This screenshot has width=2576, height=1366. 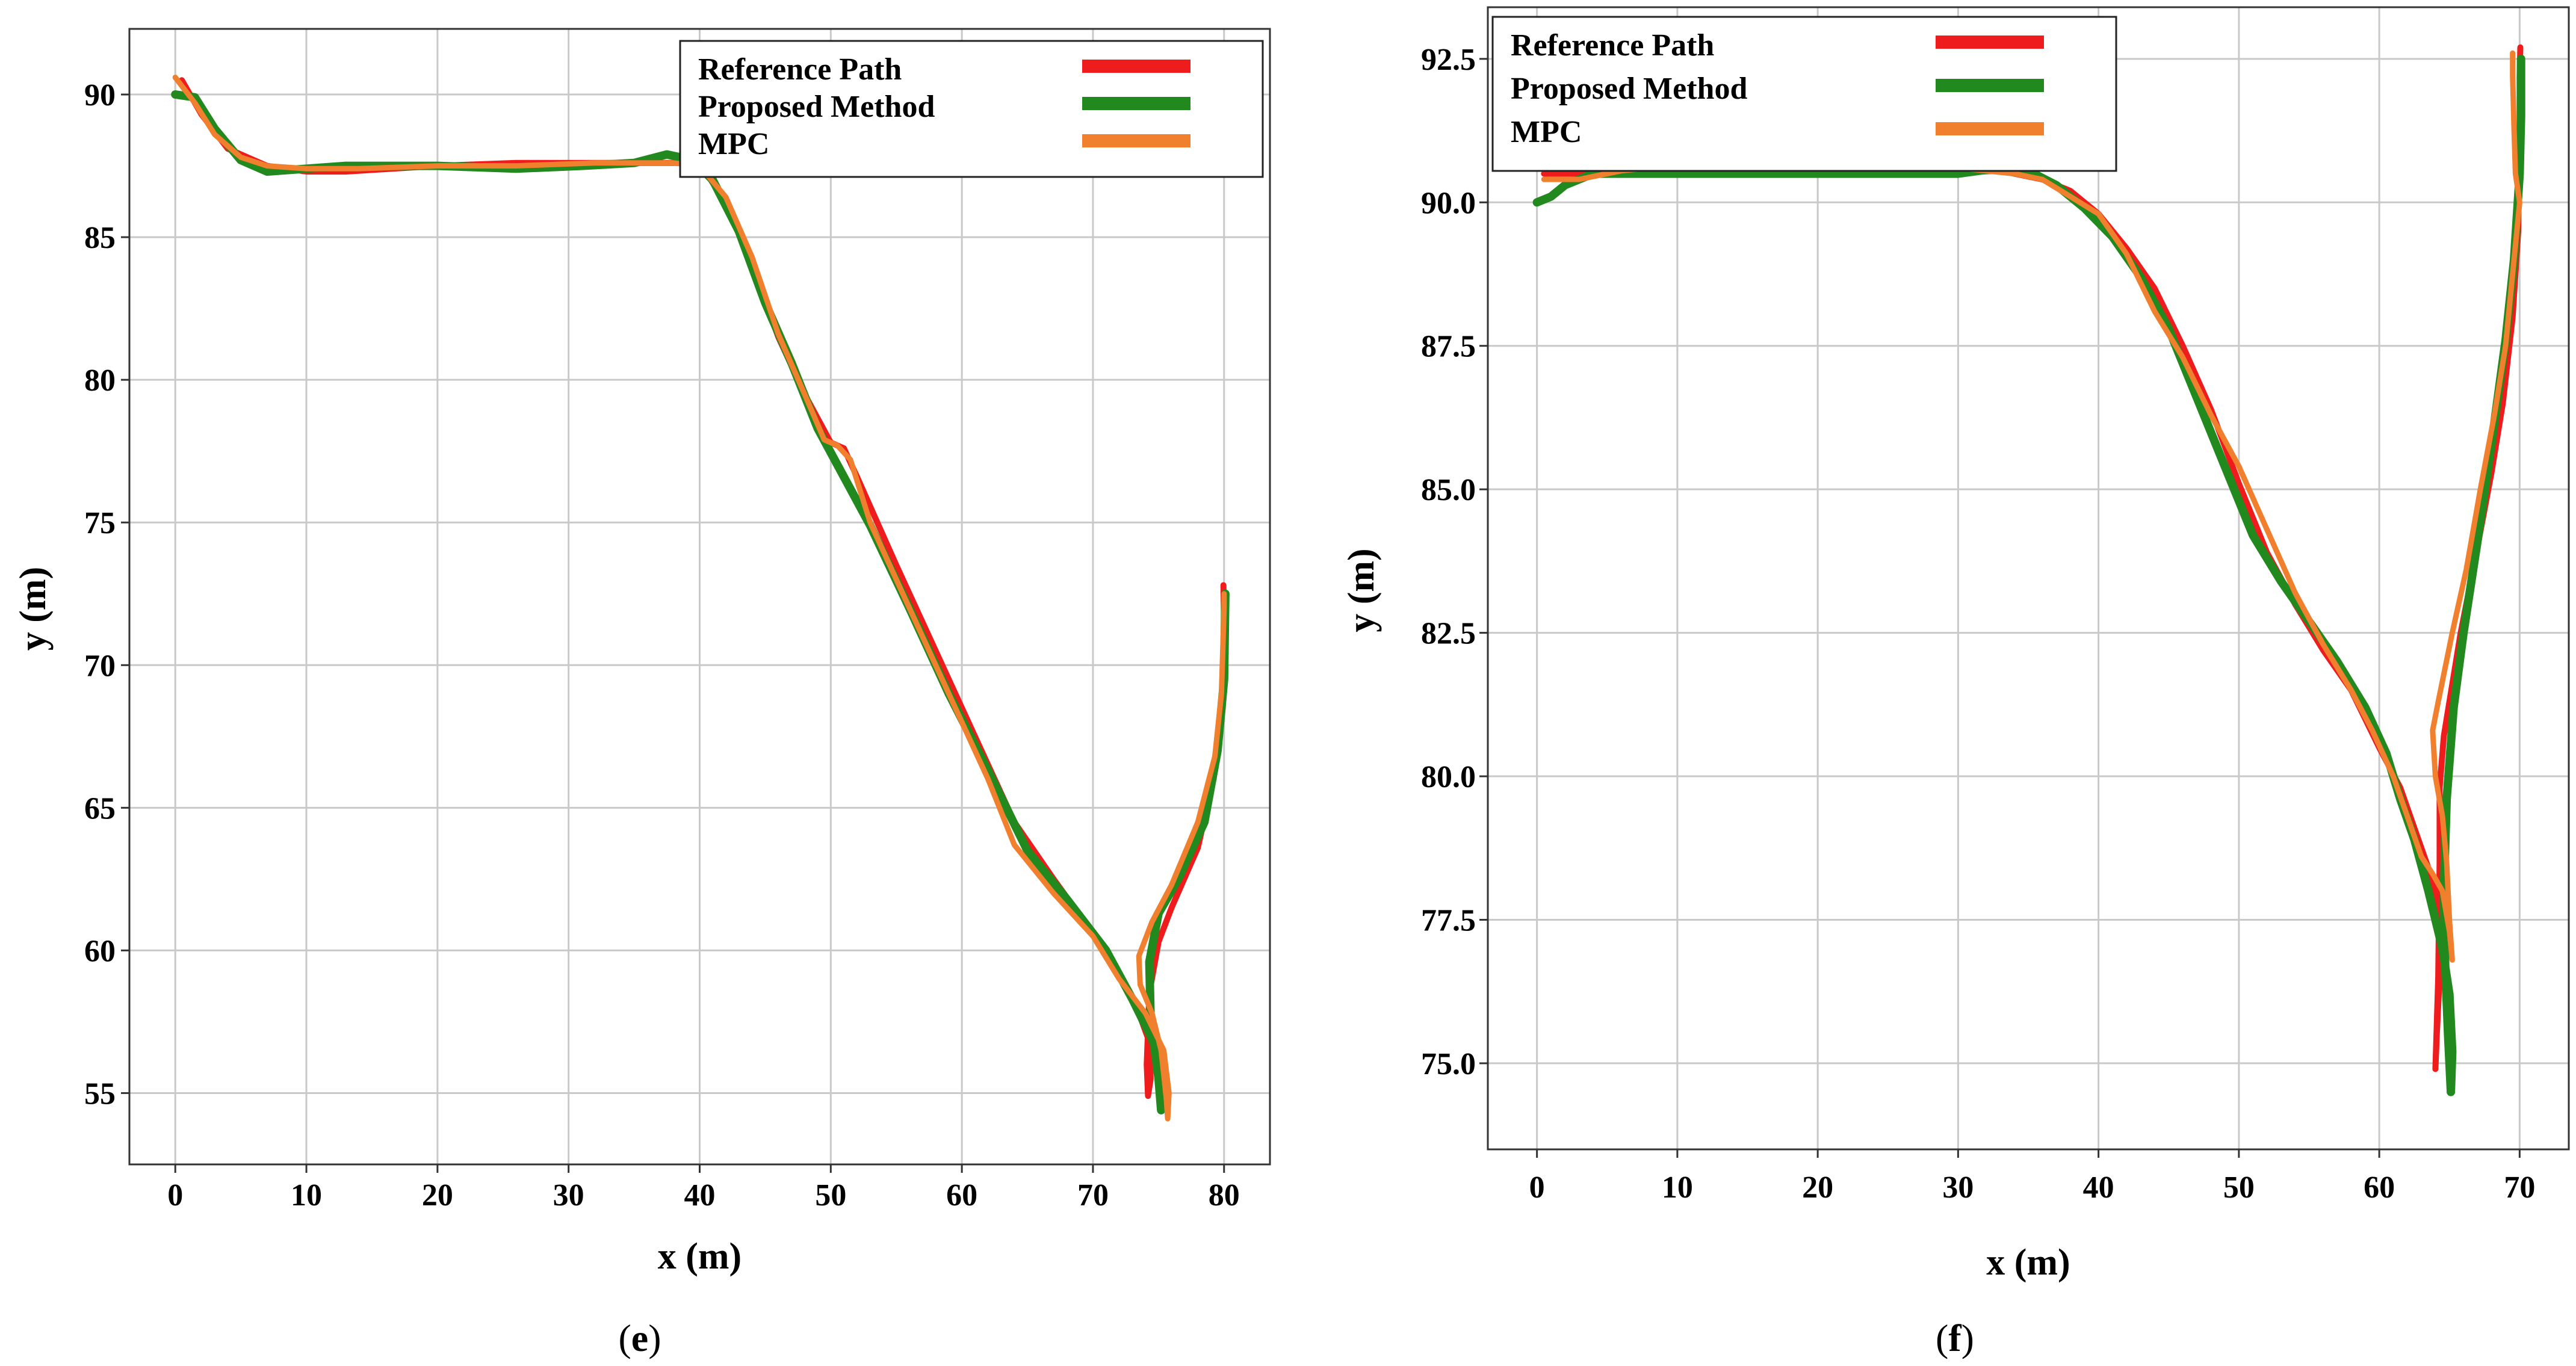 What do you see at coordinates (1449, 920) in the screenshot?
I see `y-tick-label: 77.5` at bounding box center [1449, 920].